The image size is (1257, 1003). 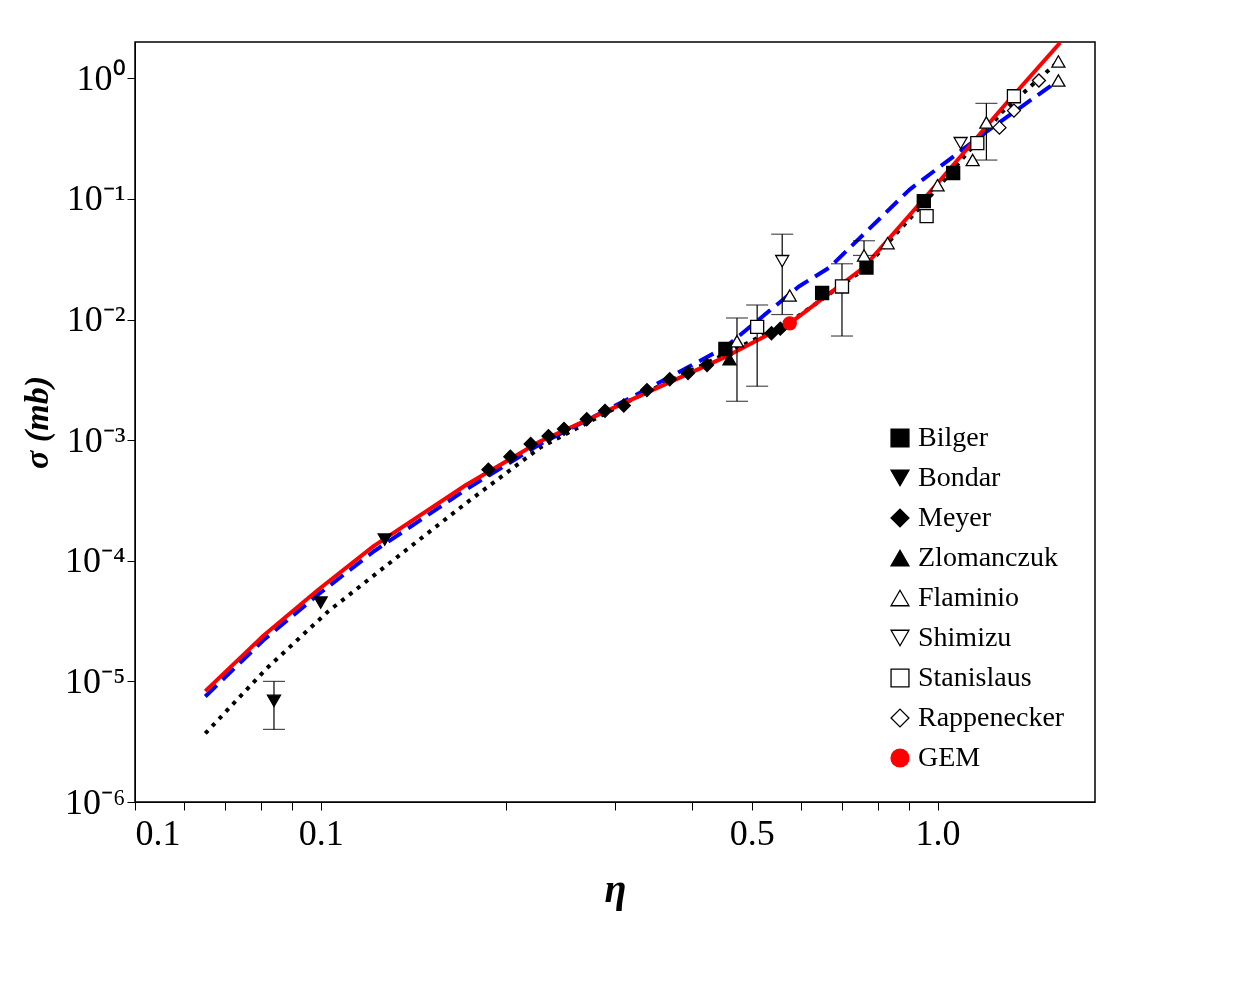 I want to click on y-tick-label: 10⁻⁴, so click(x=95, y=560).